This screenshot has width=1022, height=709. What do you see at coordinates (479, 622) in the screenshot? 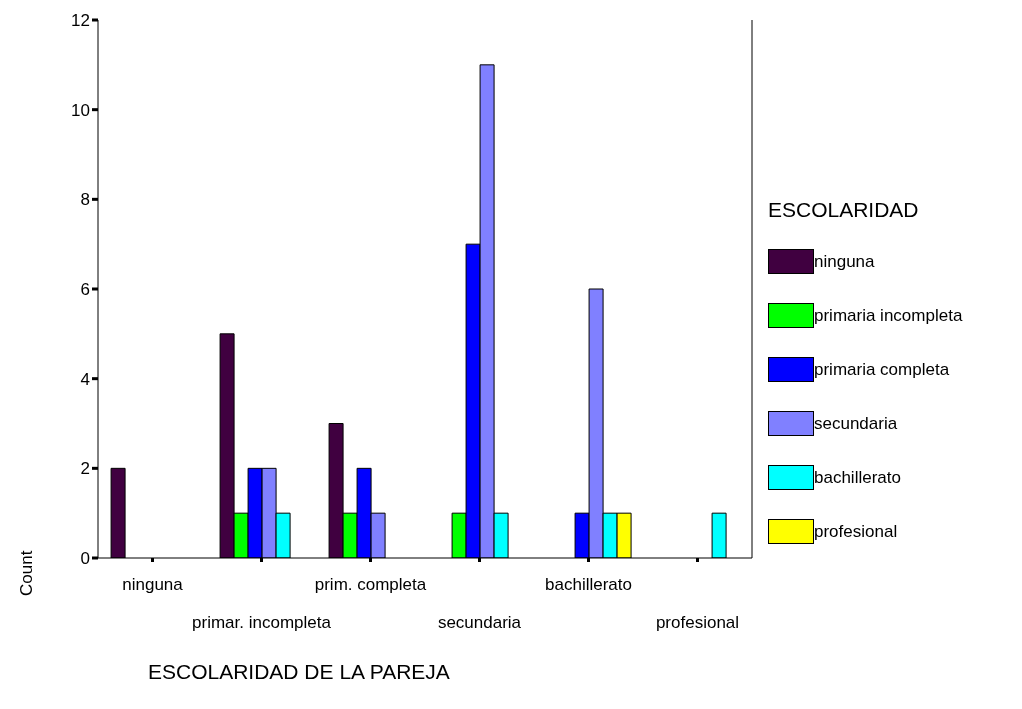
I see `x-tick-label: secundaria` at bounding box center [479, 622].